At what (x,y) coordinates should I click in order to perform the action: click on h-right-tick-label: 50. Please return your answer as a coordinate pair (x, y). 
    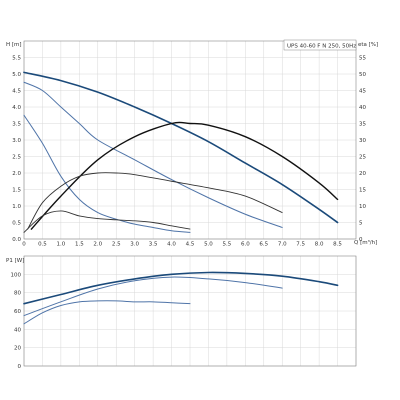
    Looking at the image, I should click on (362, 75).